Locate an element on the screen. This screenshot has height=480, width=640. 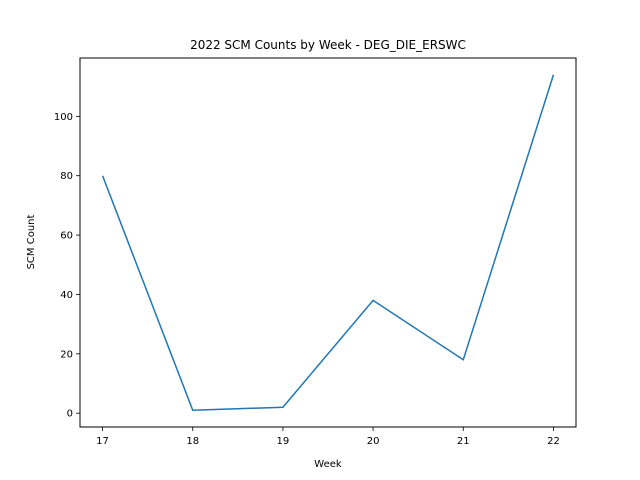
chart-title: 2022 SCM Counts by Week - DEG_DIE_ERSWC is located at coordinates (328, 45).